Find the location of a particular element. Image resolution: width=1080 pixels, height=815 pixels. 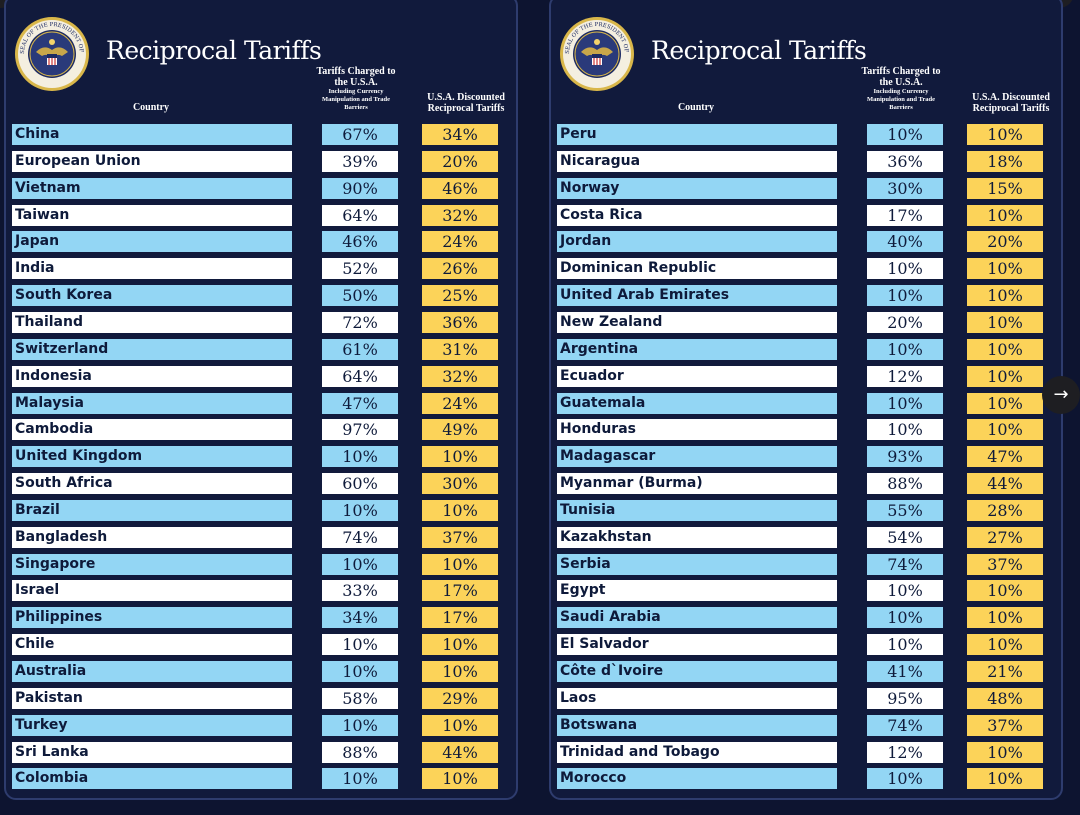

country-cell: Botswana is located at coordinates (697, 725).